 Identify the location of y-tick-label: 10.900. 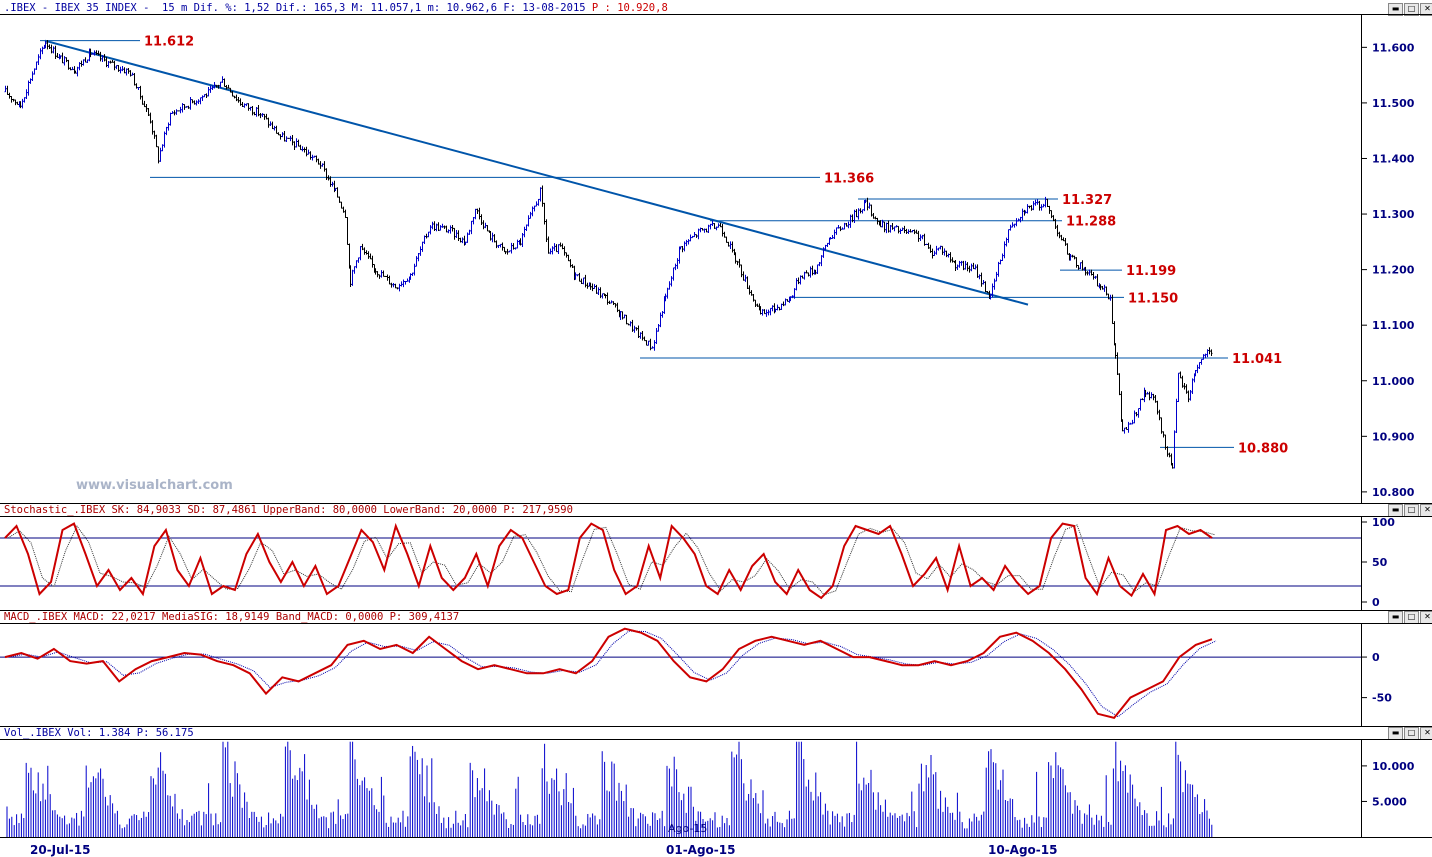
(1393, 436).